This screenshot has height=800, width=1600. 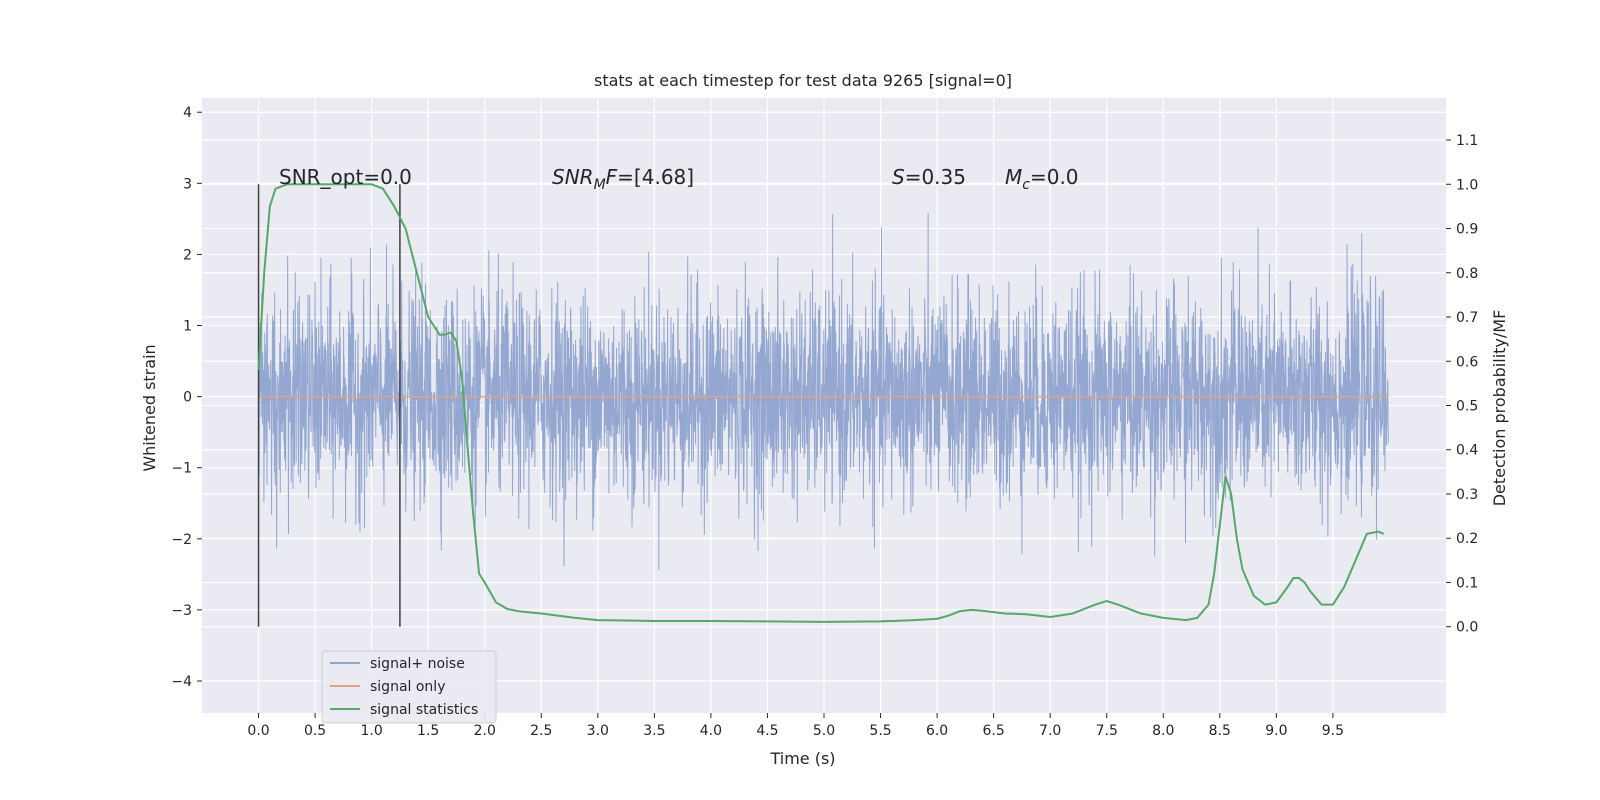 What do you see at coordinates (187, 327) in the screenshot?
I see `y-tick-label: 1` at bounding box center [187, 327].